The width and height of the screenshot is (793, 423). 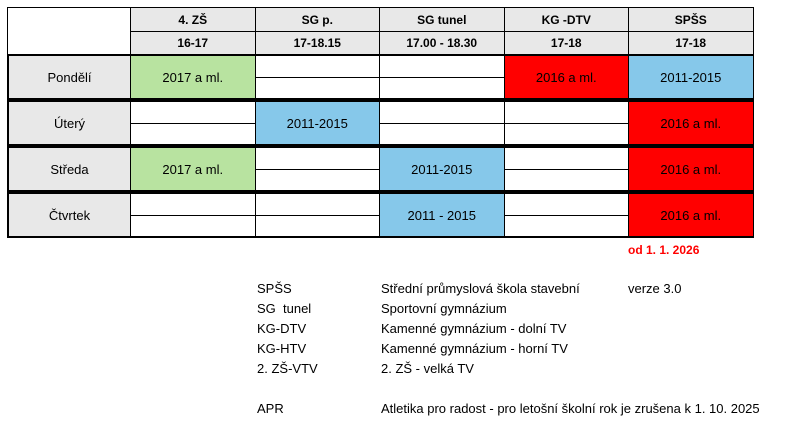 What do you see at coordinates (691, 19) in the screenshot?
I see `venue-header: SPŠS` at bounding box center [691, 19].